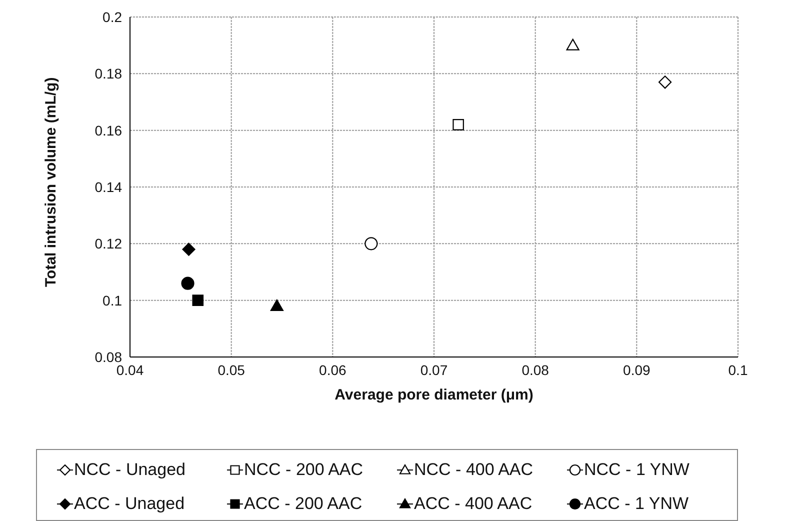 This screenshot has height=521, width=800. Describe the element at coordinates (304, 470) in the screenshot. I see `legend-label: NCC - 200 AAC` at that location.